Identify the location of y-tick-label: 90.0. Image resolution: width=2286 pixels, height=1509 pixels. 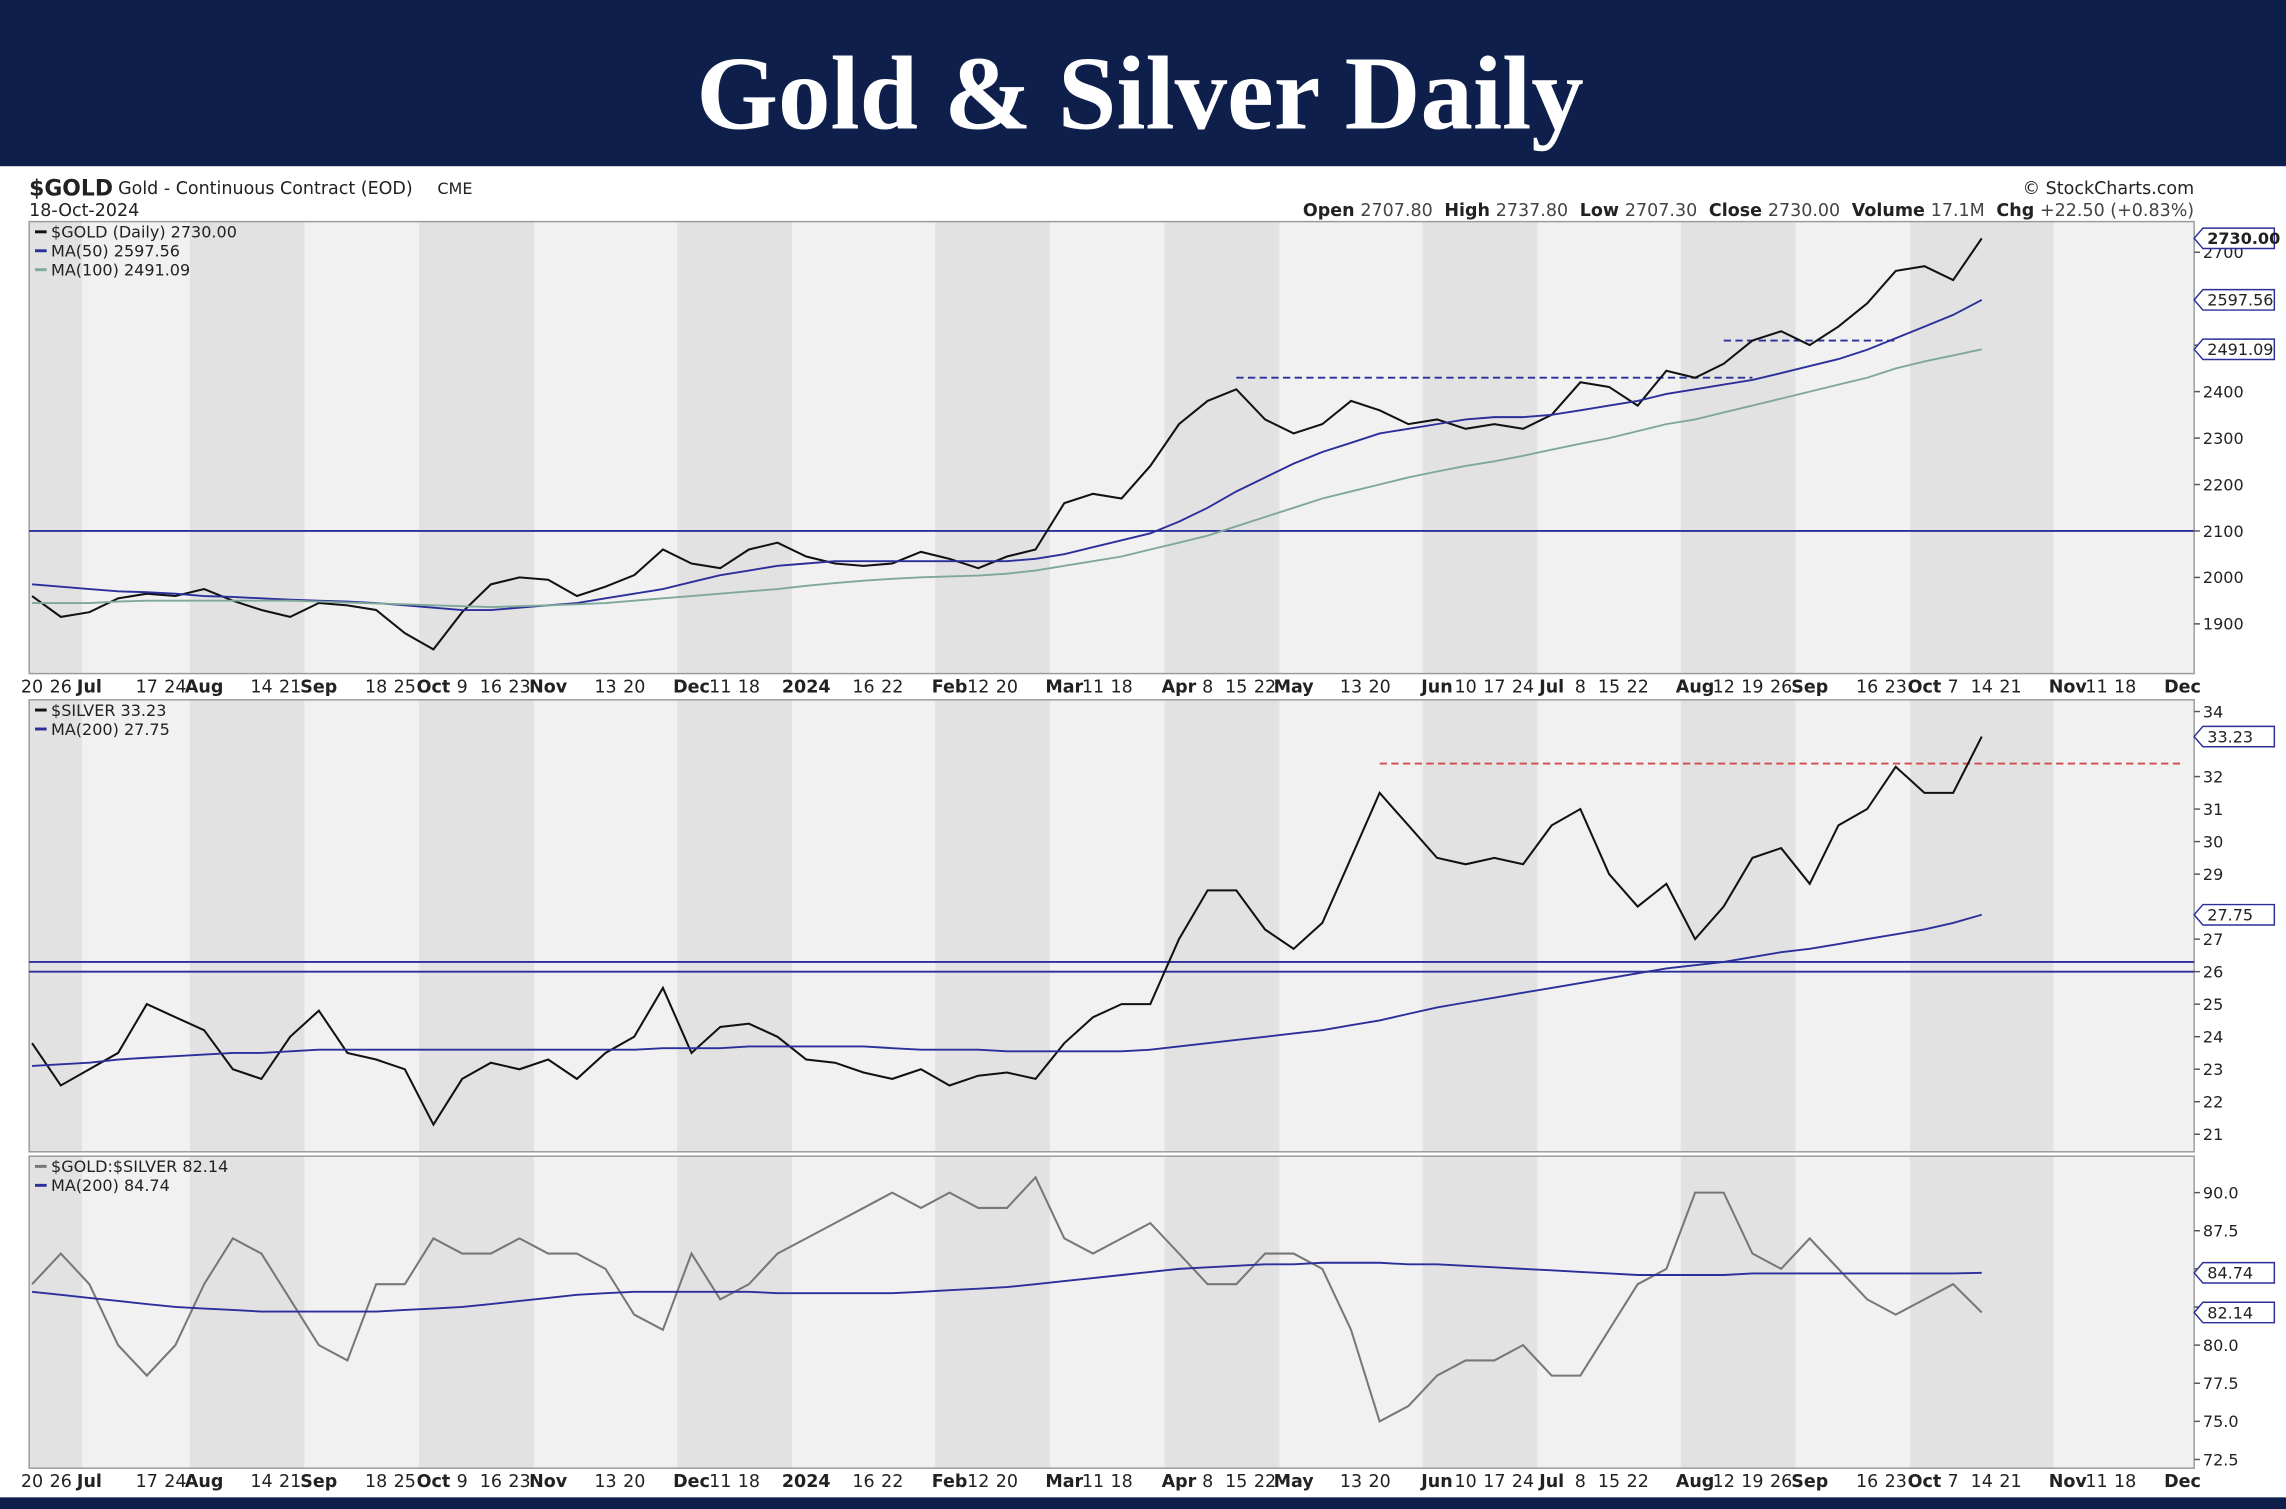
(2221, 1192).